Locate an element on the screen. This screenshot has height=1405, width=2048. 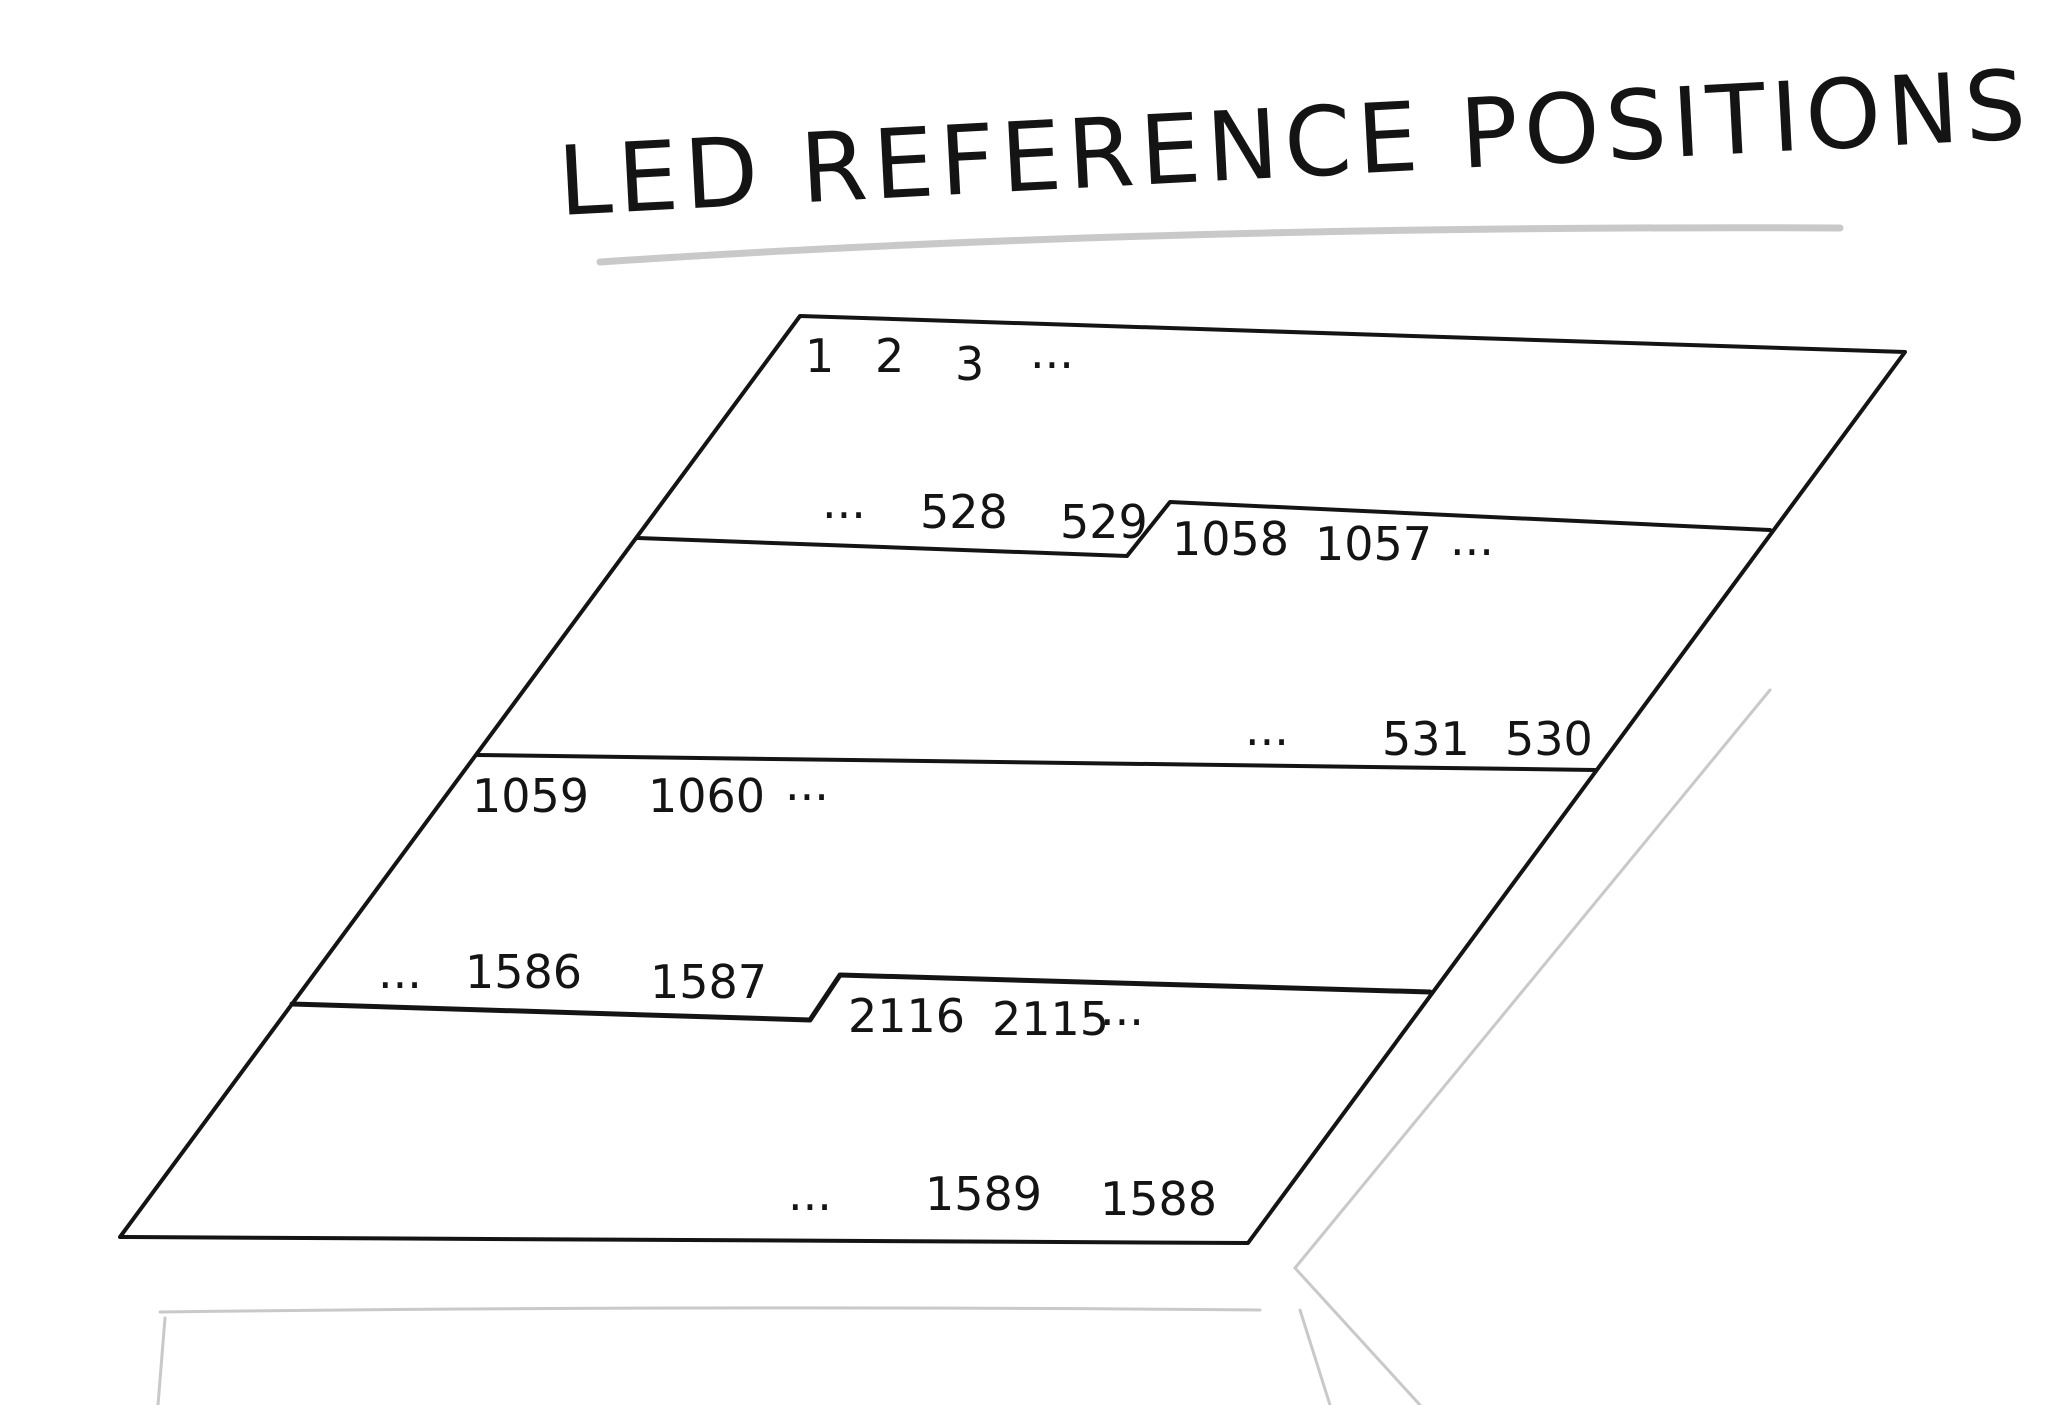
led-label: 1059 is located at coordinates (530, 796).